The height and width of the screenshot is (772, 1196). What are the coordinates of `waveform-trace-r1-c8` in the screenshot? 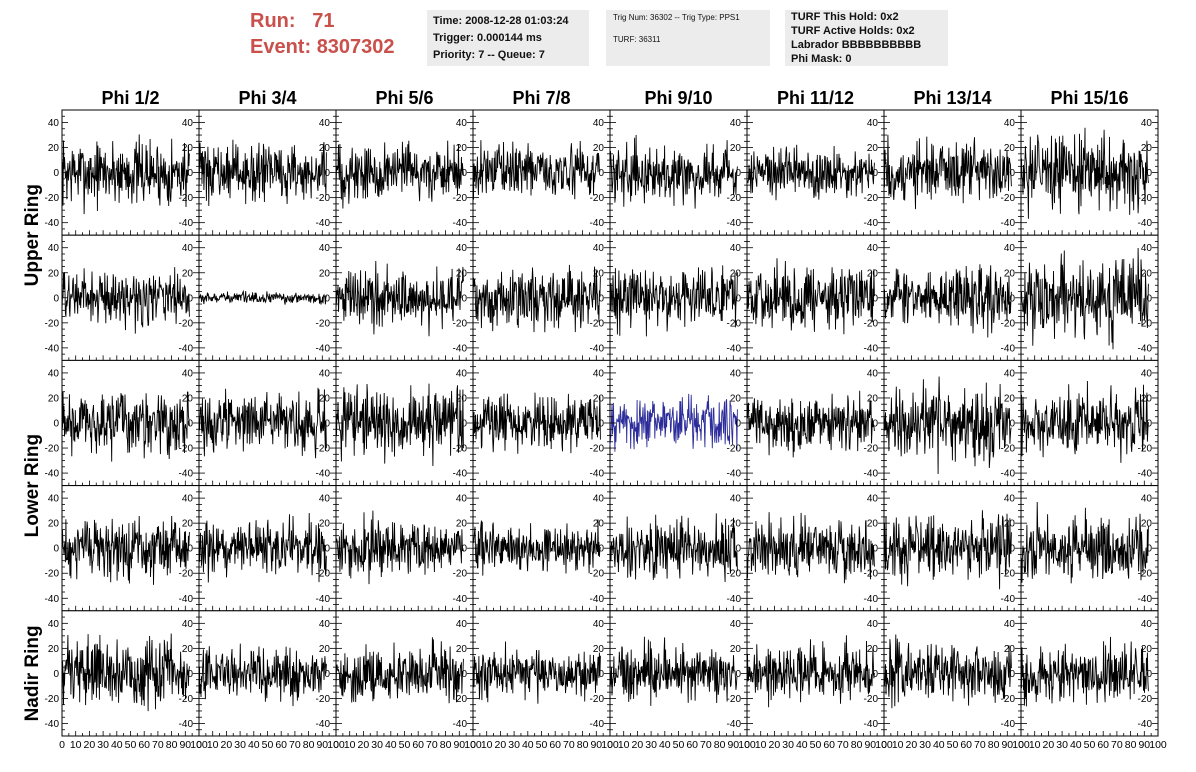 It's located at (1084, 173).